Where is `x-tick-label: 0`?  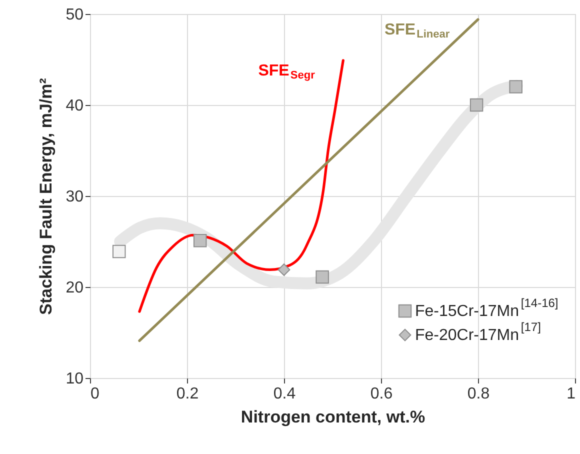 x-tick-label: 0 is located at coordinates (95, 394).